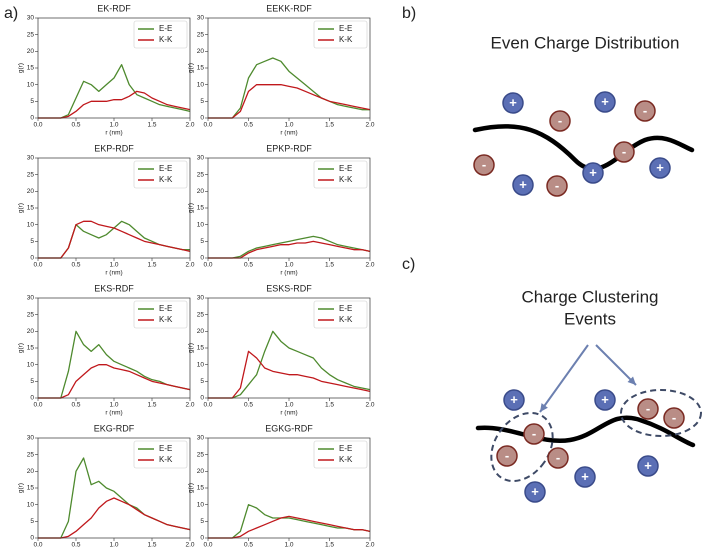 This screenshot has height=550, width=709. Describe the element at coordinates (114, 148) in the screenshot. I see `chart-title: EKP-RDF` at that location.